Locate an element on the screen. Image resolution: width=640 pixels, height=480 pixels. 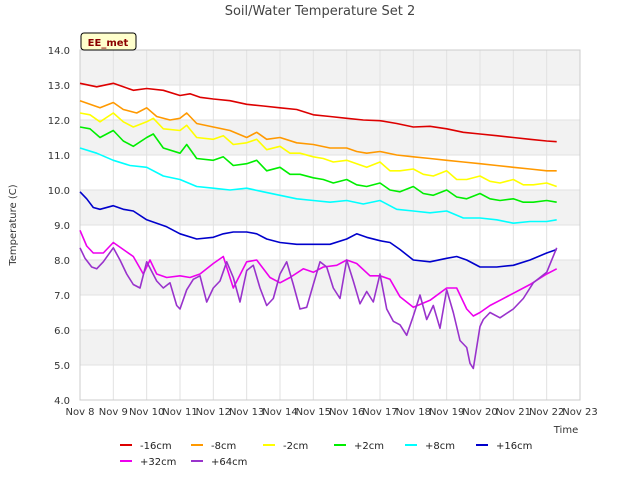
y-tick-label: 5.0 is located at coordinates (62, 366).